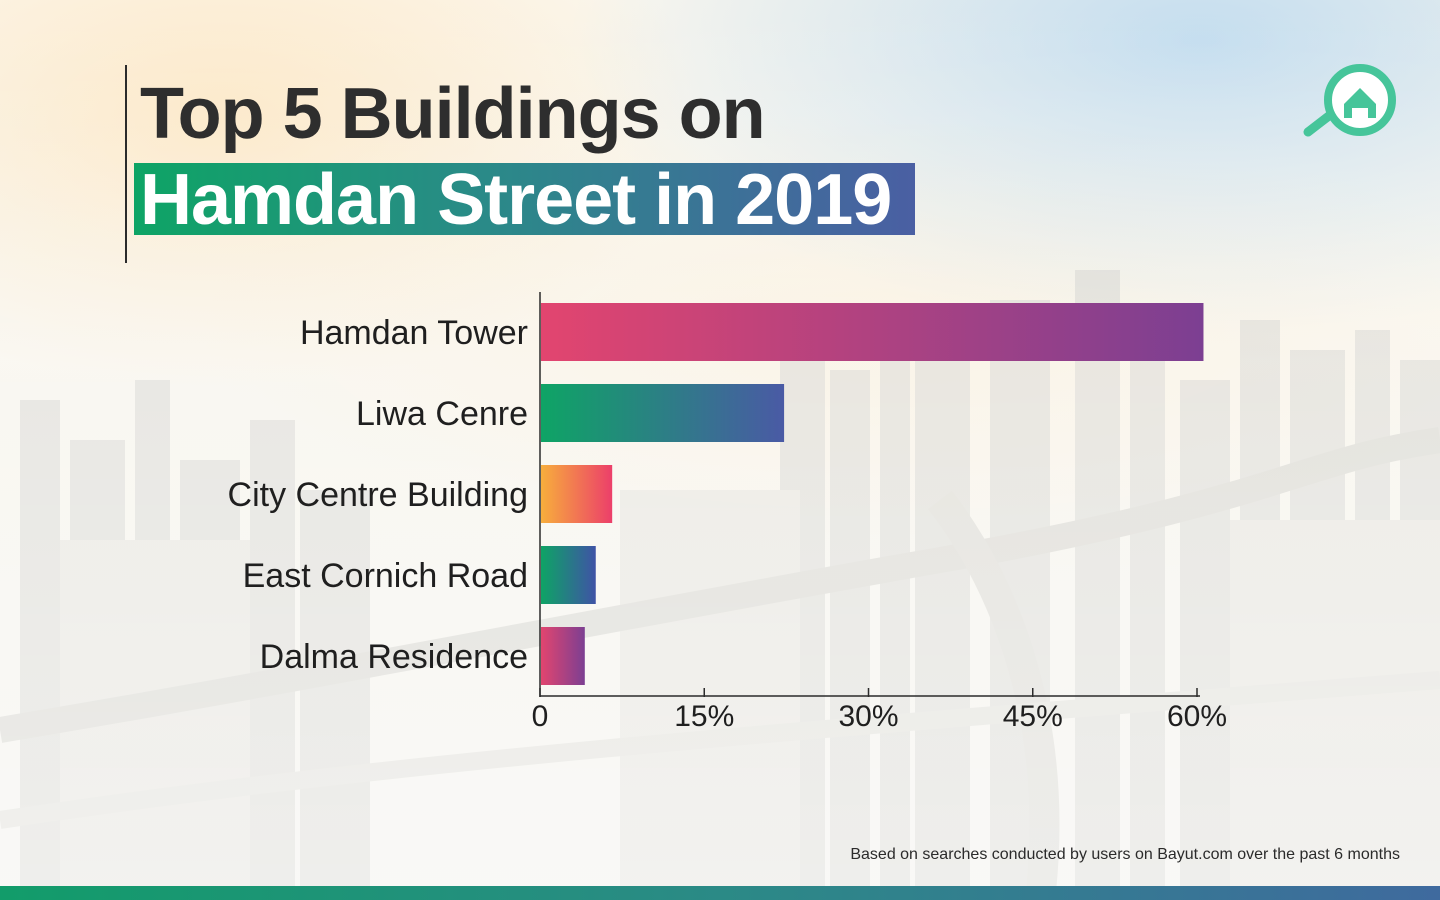 The height and width of the screenshot is (900, 1440). Describe the element at coordinates (568, 575) in the screenshot. I see `bar-east-cornich-road` at that location.